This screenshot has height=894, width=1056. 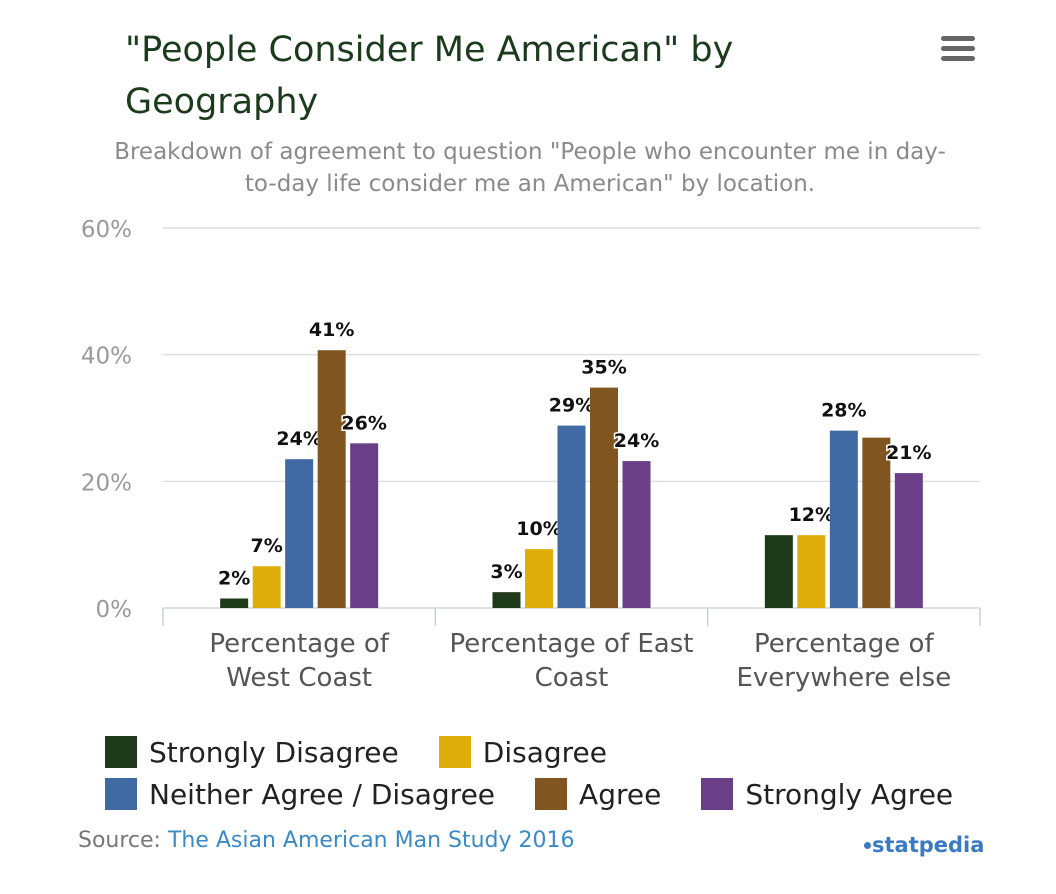 I want to click on data-label: 35%, so click(x=603, y=368).